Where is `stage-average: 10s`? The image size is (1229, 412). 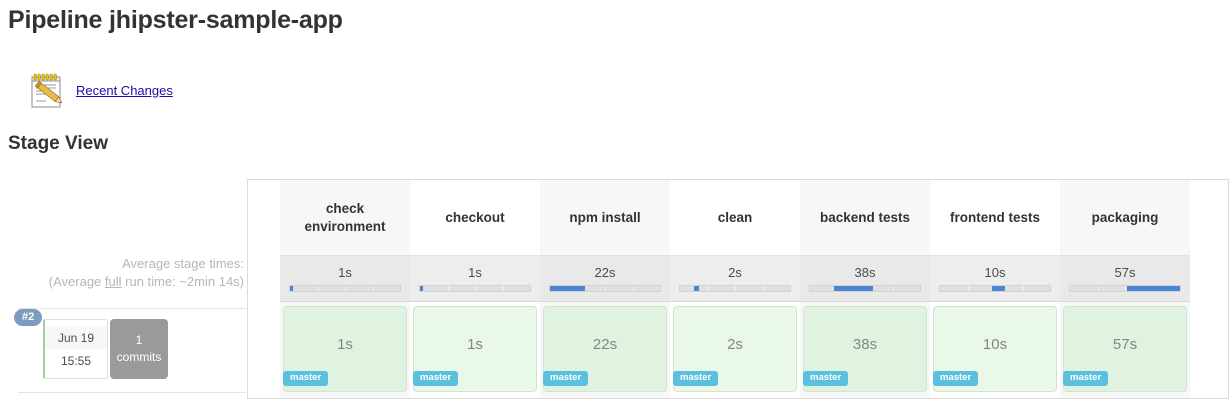 stage-average: 10s is located at coordinates (995, 279).